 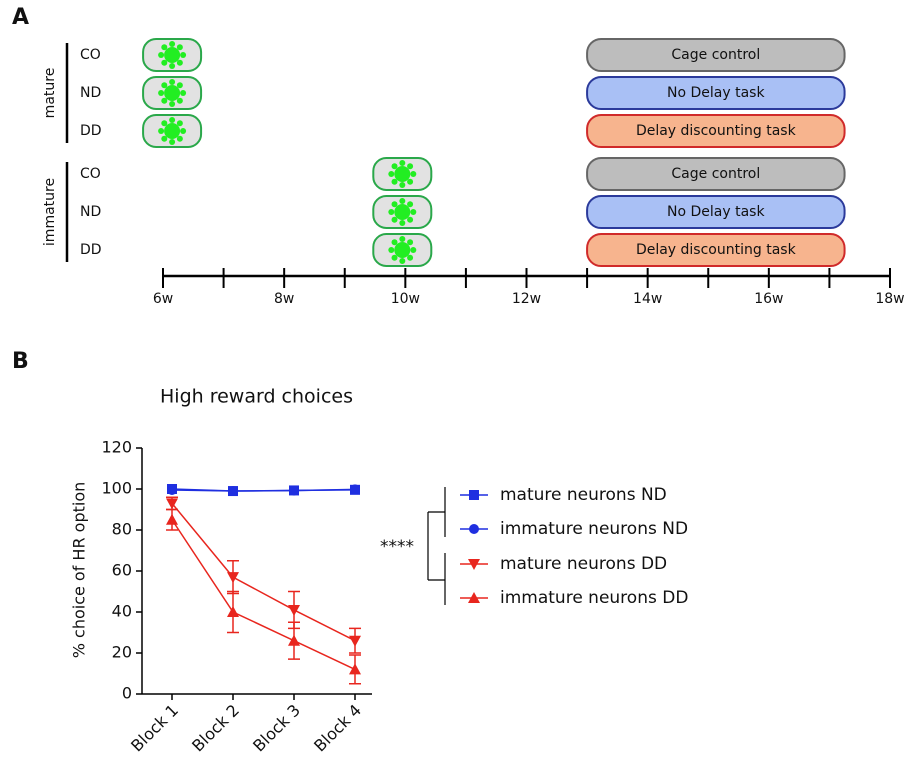 I want to click on legend-label: mature neurons ND, so click(x=583, y=495).